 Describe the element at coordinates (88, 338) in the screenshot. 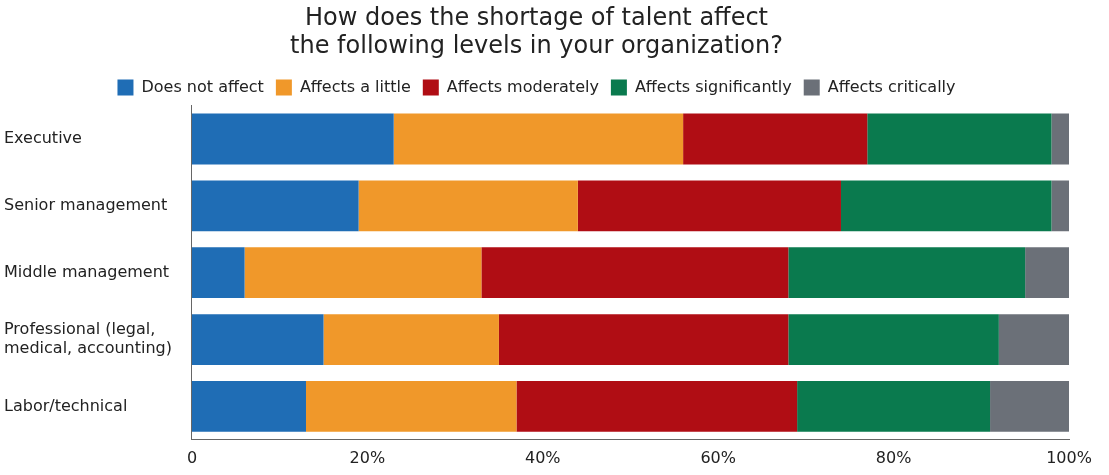

I see `y-tick-label: Professional (legal, medical, accounting)` at that location.